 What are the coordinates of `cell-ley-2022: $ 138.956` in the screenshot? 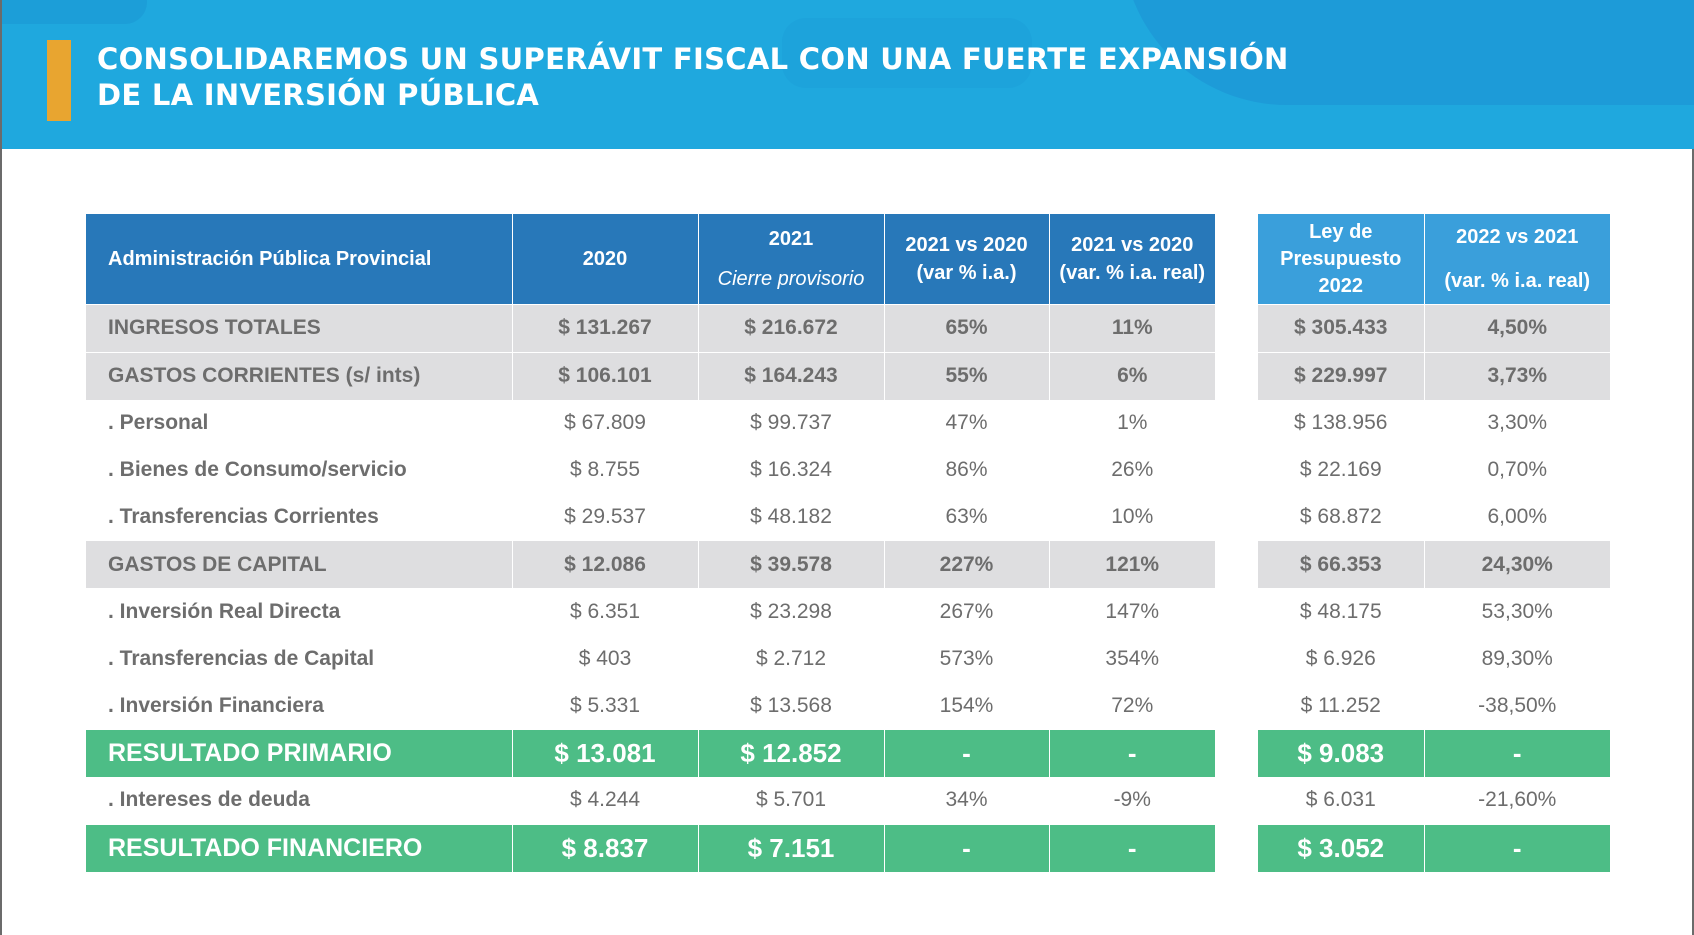 It's located at (1341, 423).